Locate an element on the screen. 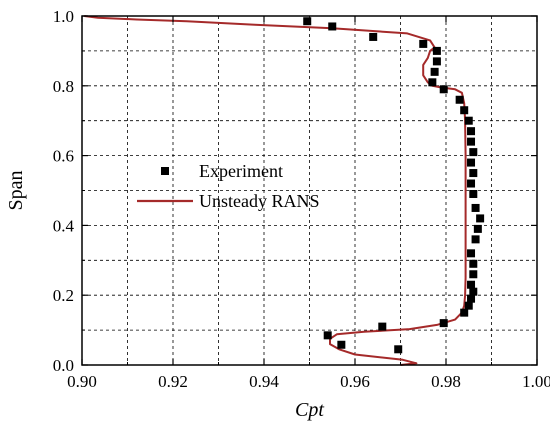  y-tick-label: 0.6 is located at coordinates (63, 156).